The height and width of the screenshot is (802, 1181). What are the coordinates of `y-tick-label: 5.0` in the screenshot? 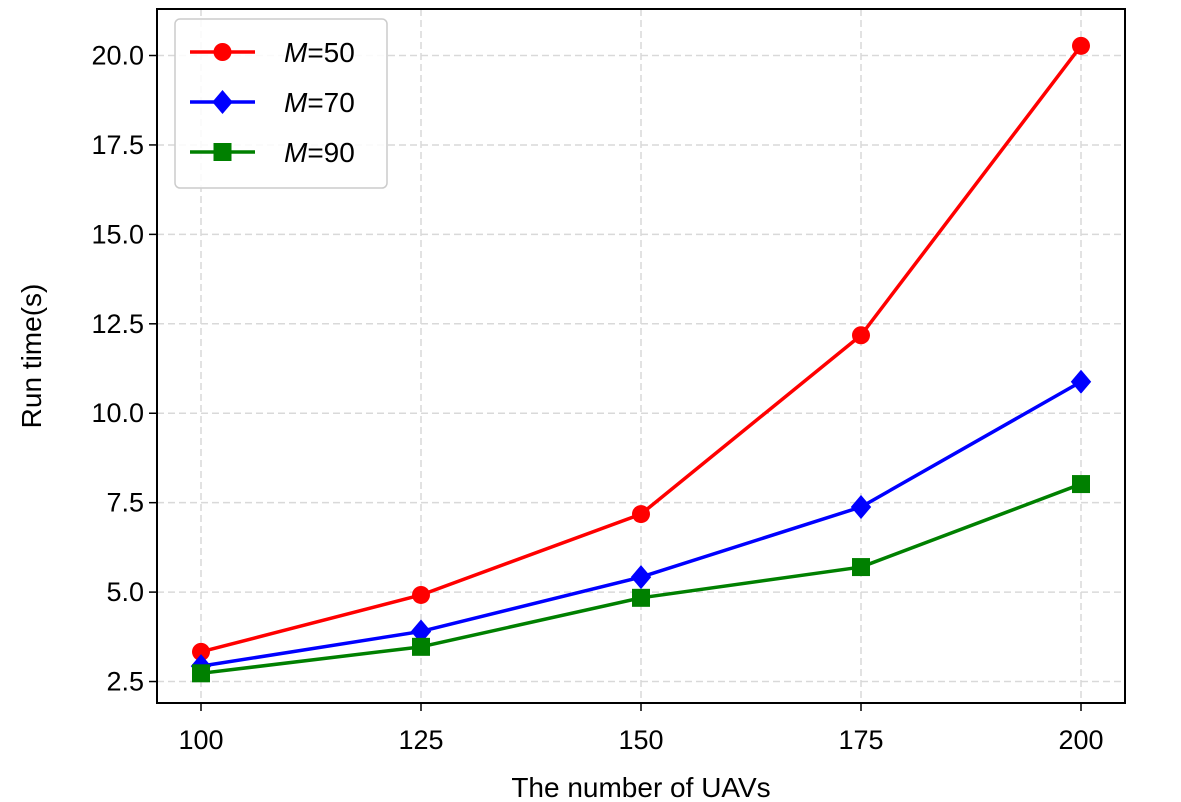 It's located at (125, 592).